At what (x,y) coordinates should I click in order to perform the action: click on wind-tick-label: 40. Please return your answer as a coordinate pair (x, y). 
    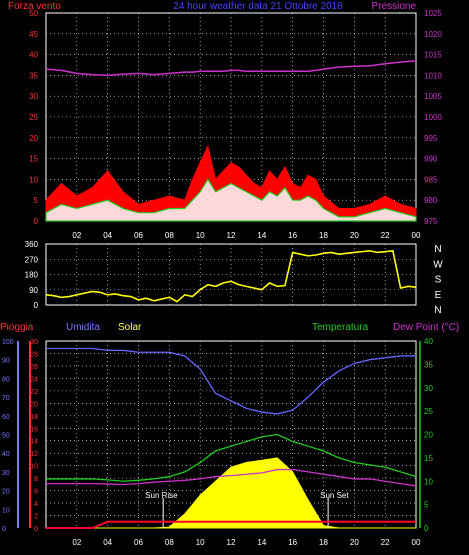
    Looking at the image, I should click on (33, 55).